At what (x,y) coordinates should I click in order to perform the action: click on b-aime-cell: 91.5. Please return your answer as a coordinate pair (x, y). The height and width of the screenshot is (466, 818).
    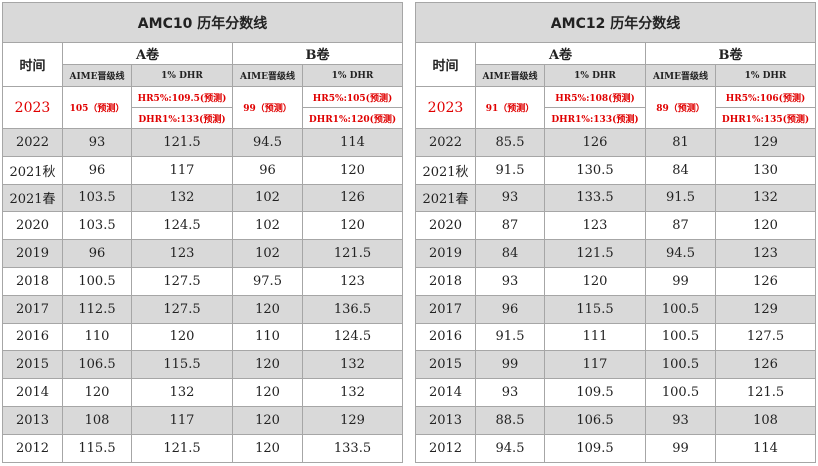
    Looking at the image, I should click on (680, 198).